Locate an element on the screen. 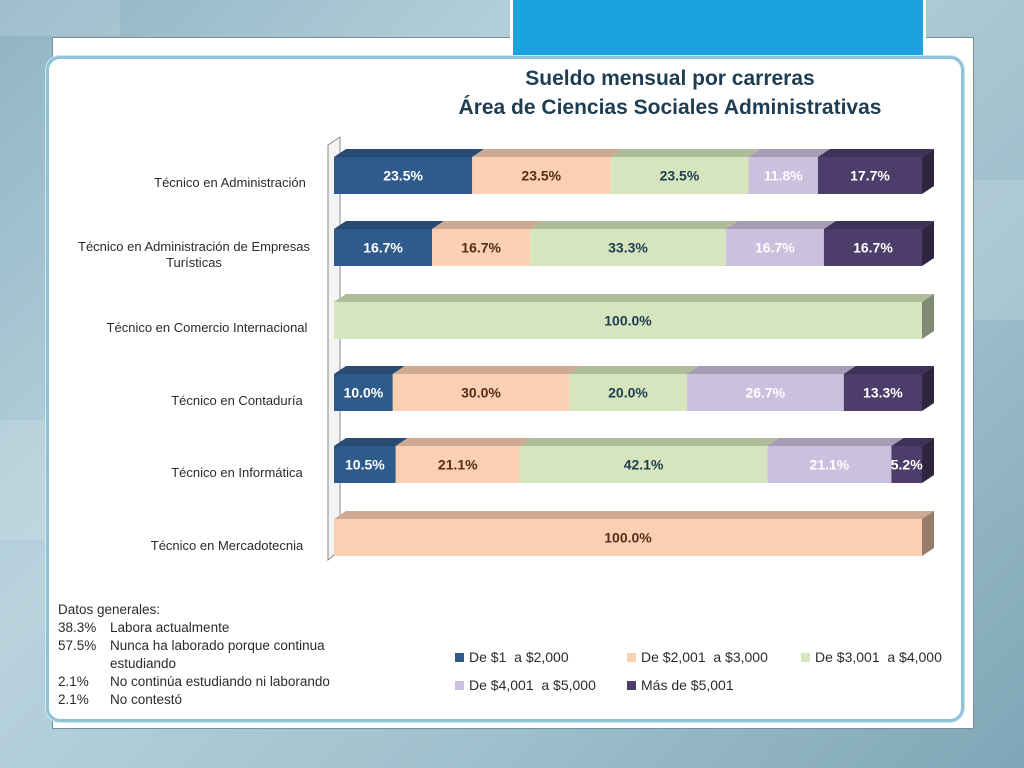 This screenshot has height=768, width=1024. legend-item-series-3: De $3,001 a $4,000 is located at coordinates (871, 657).